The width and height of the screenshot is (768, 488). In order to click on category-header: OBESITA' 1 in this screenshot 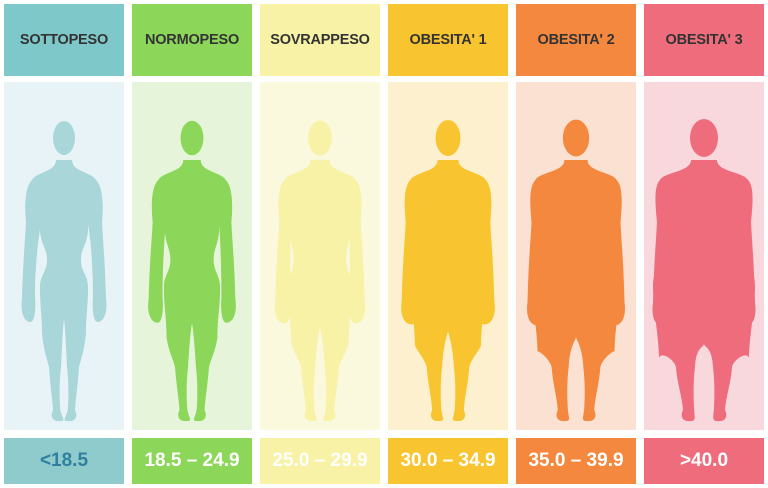, I will do `click(448, 40)`.